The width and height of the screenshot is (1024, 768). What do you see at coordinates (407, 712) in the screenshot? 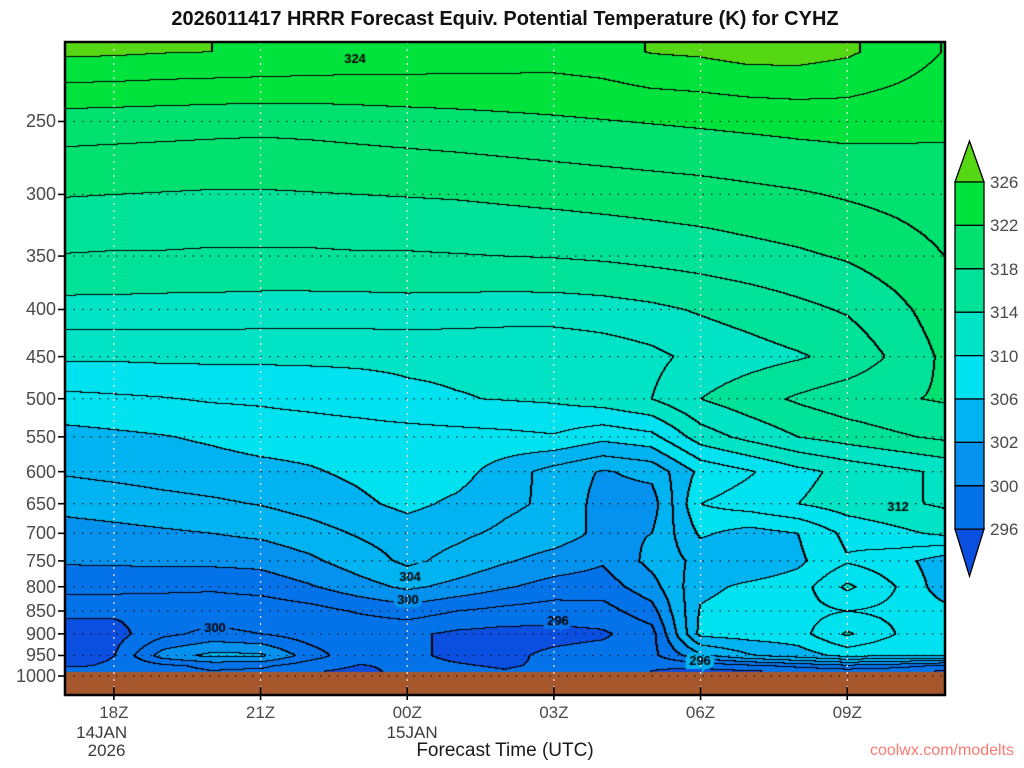
I see `time-tick-label: 00Z` at bounding box center [407, 712].